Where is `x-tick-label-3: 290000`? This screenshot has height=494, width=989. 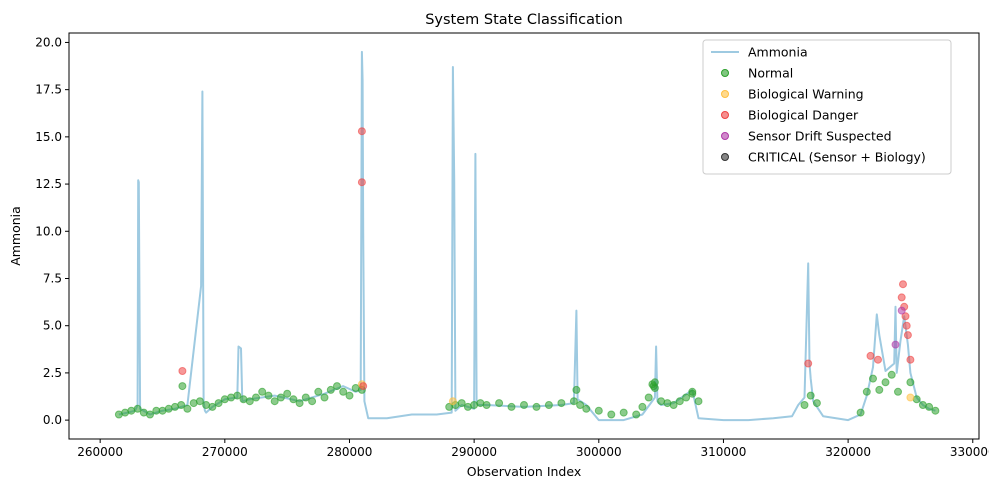
x-tick-label-3: 290000 is located at coordinates (474, 452).